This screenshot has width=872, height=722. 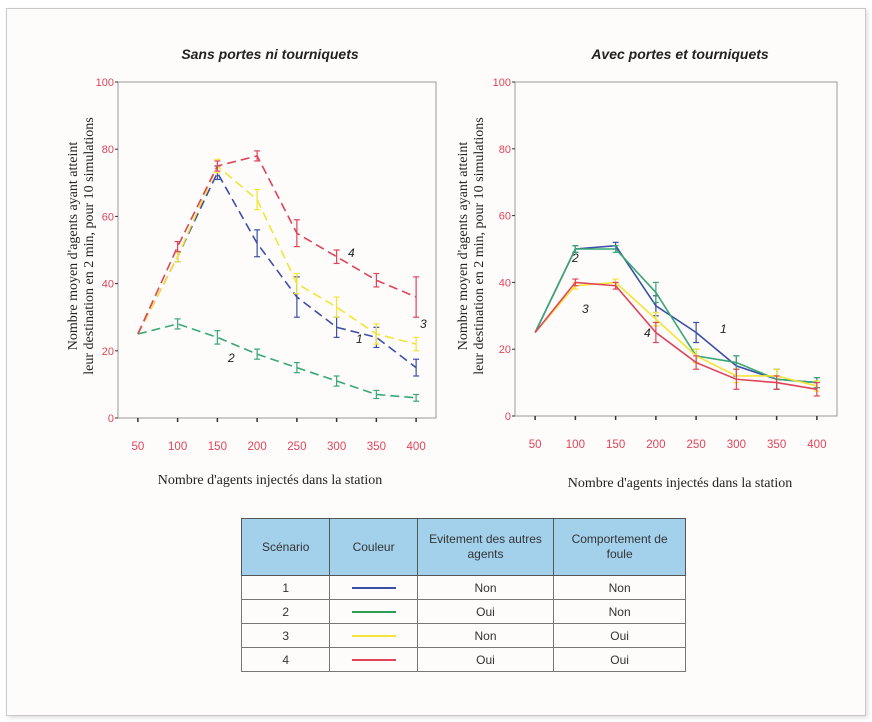 I want to click on x-tick-label: 150, so click(x=217, y=447).